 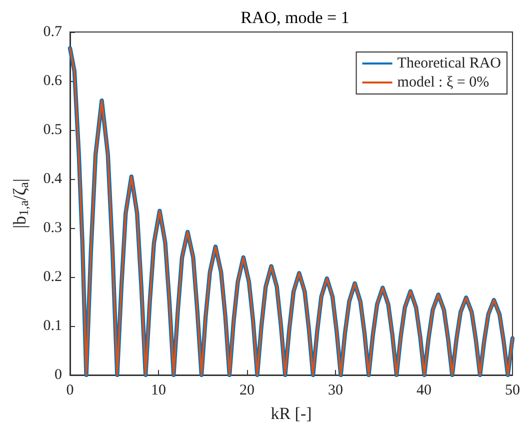 I want to click on x-tick-label: 30, so click(x=335, y=390).